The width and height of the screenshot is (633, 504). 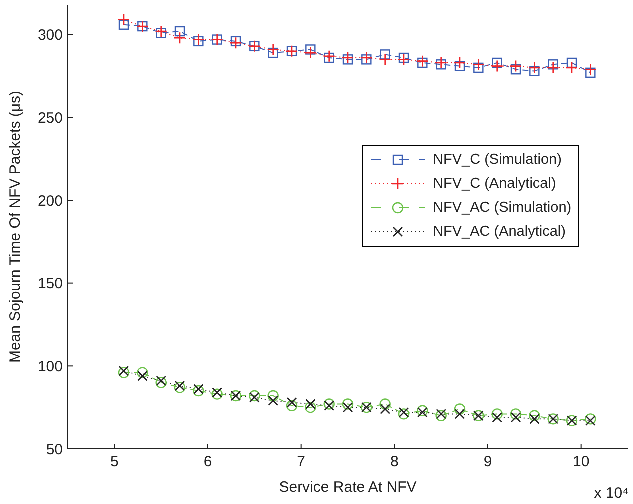 I want to click on x-axis-title: Service Rate At NFV, so click(x=348, y=487).